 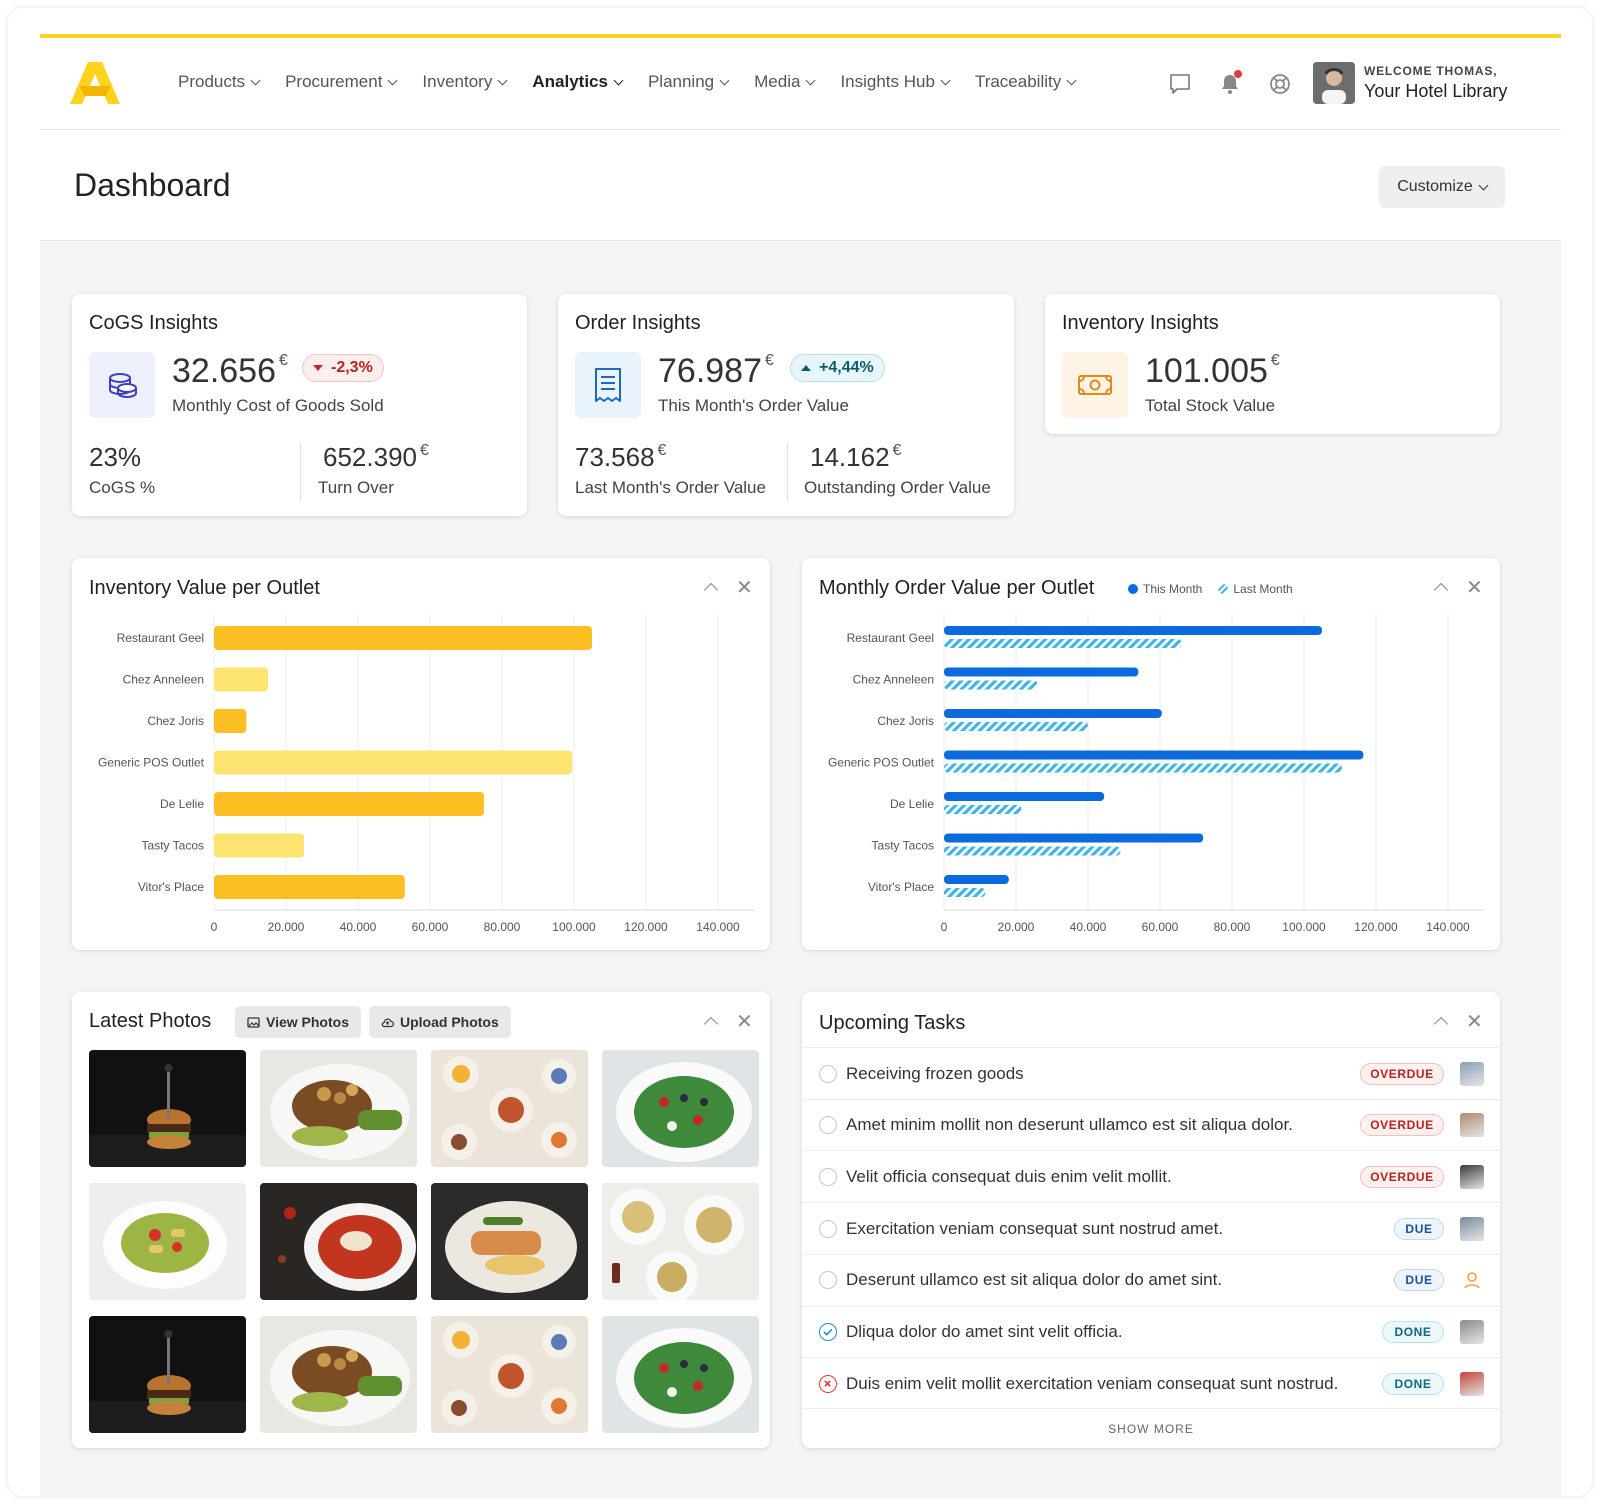 What do you see at coordinates (1151, 1428) in the screenshot?
I see `show-more-button: SHOW MORE` at bounding box center [1151, 1428].